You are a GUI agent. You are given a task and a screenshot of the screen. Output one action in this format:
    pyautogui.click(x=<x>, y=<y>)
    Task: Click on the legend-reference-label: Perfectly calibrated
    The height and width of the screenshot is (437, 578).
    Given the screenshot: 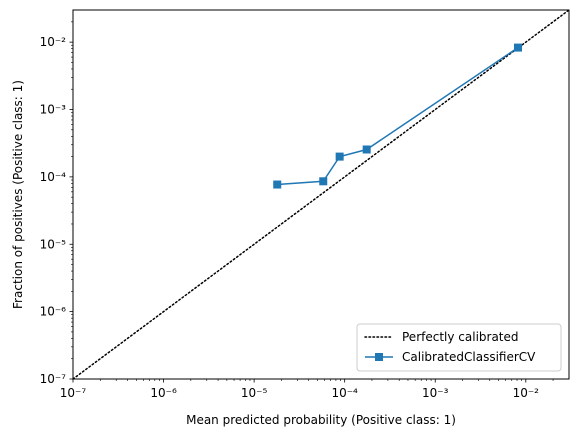 What is the action you would take?
    pyautogui.click(x=460, y=337)
    